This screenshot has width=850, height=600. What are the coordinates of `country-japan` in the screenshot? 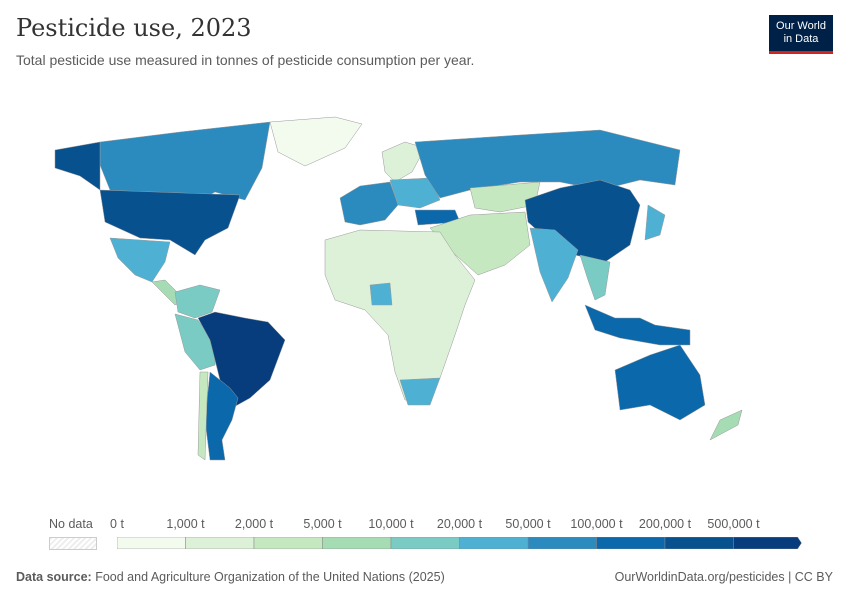 It's located at (655, 222).